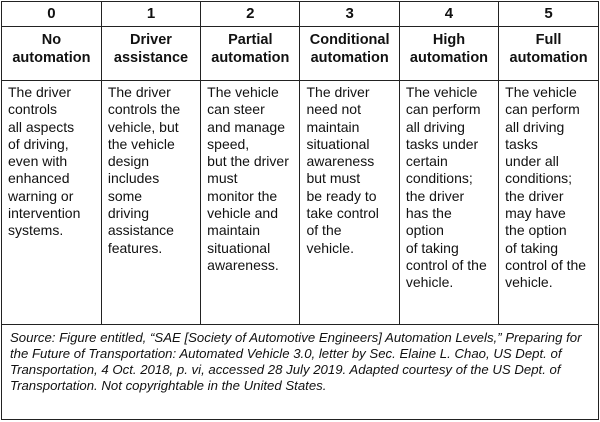 This screenshot has width=600, height=422. I want to click on level-name: High automation, so click(449, 53).